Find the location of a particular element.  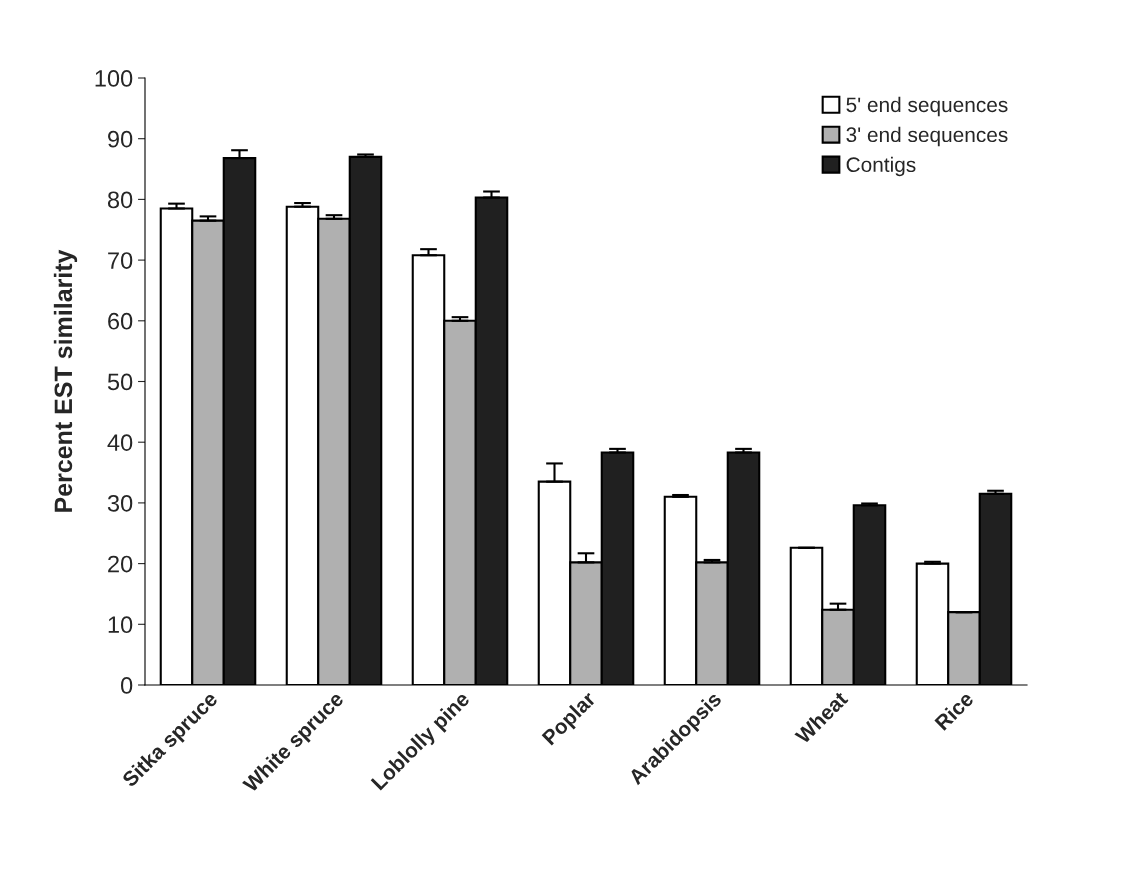

legend-label: 5' end sequences is located at coordinates (927, 106).